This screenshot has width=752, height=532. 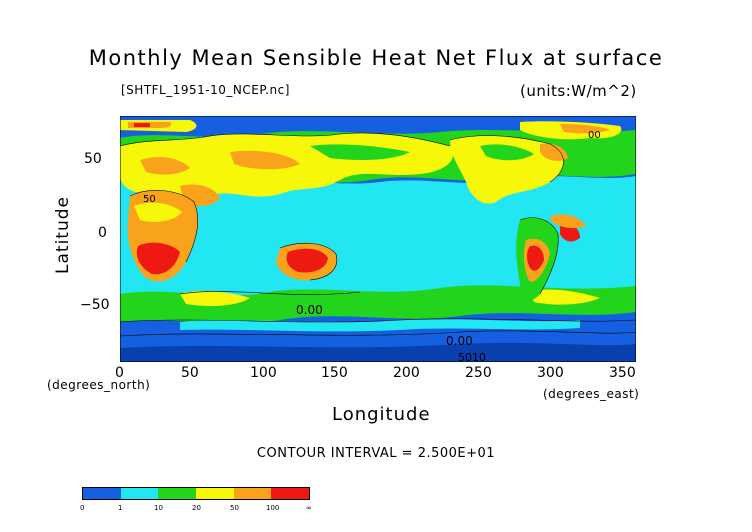 What do you see at coordinates (622, 373) in the screenshot?
I see `x-tick-label: 350` at bounding box center [622, 373].